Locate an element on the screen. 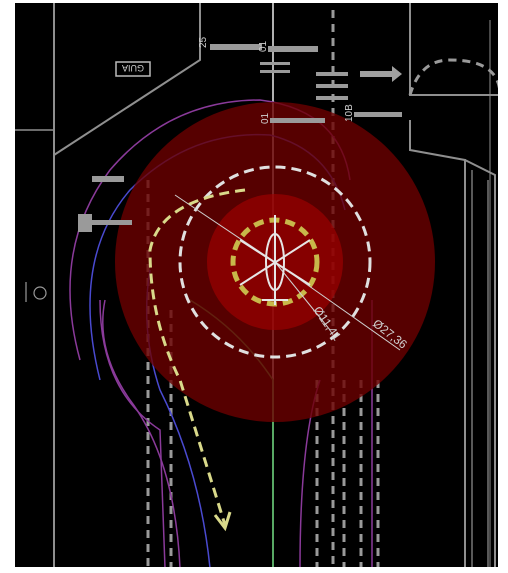 The height and width of the screenshot is (573, 508). helicopter-symbol-icon is located at coordinates (275, 260).